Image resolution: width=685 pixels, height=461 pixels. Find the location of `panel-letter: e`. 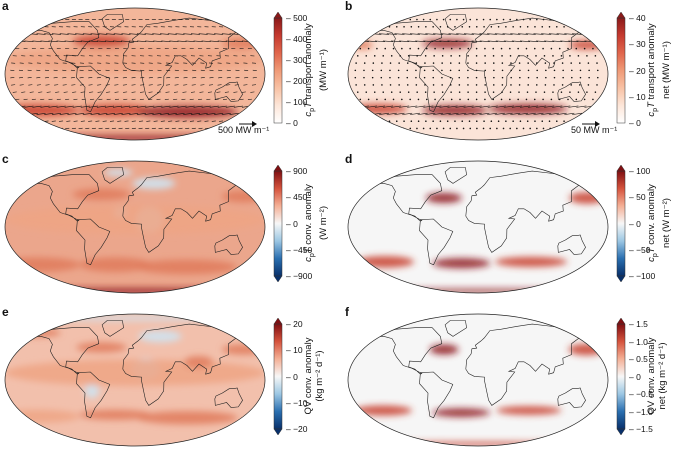

panel-letter: e is located at coordinates (5, 312).